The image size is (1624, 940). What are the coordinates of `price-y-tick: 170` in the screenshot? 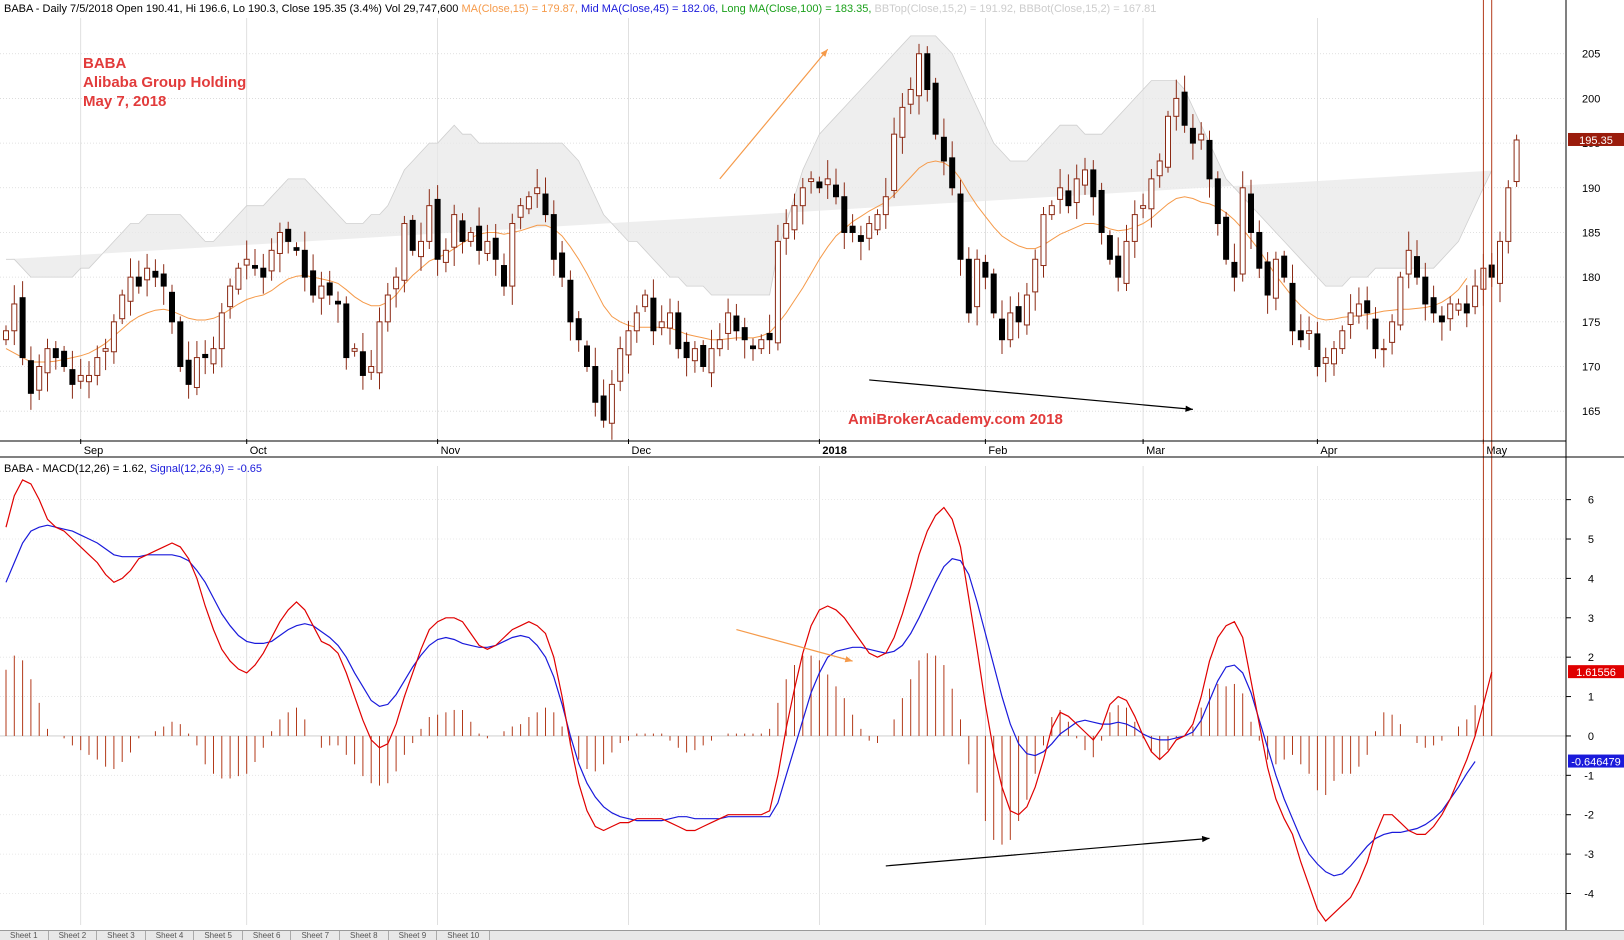 It's located at (1591, 368).